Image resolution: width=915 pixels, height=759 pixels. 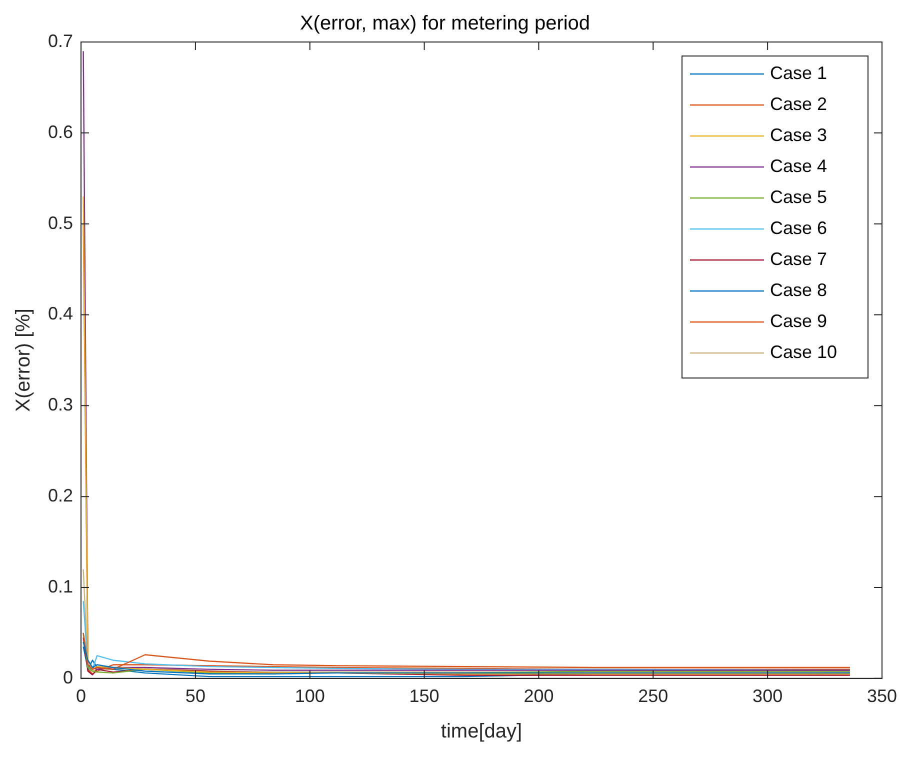 What do you see at coordinates (882, 696) in the screenshot?
I see `x-tick-label: 350` at bounding box center [882, 696].